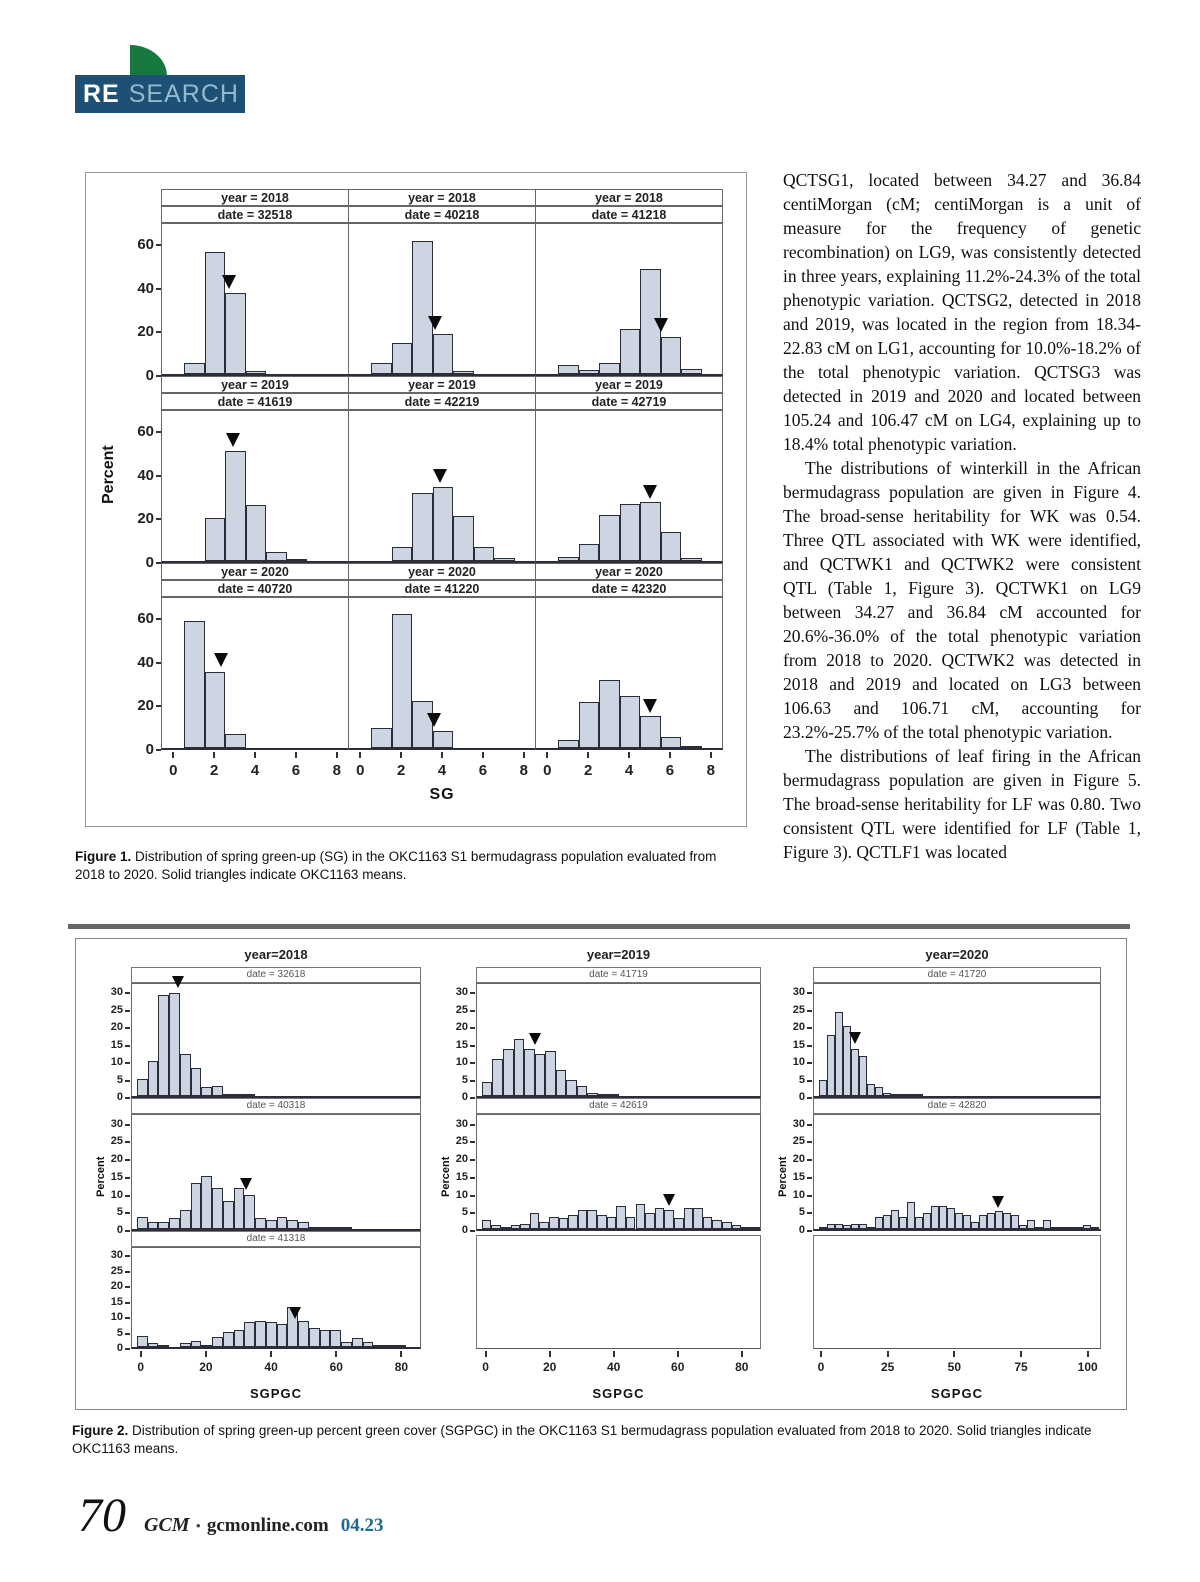 This screenshot has height=1582, width=1200. I want to click on y-tick-label: 30, so click(116, 1255).